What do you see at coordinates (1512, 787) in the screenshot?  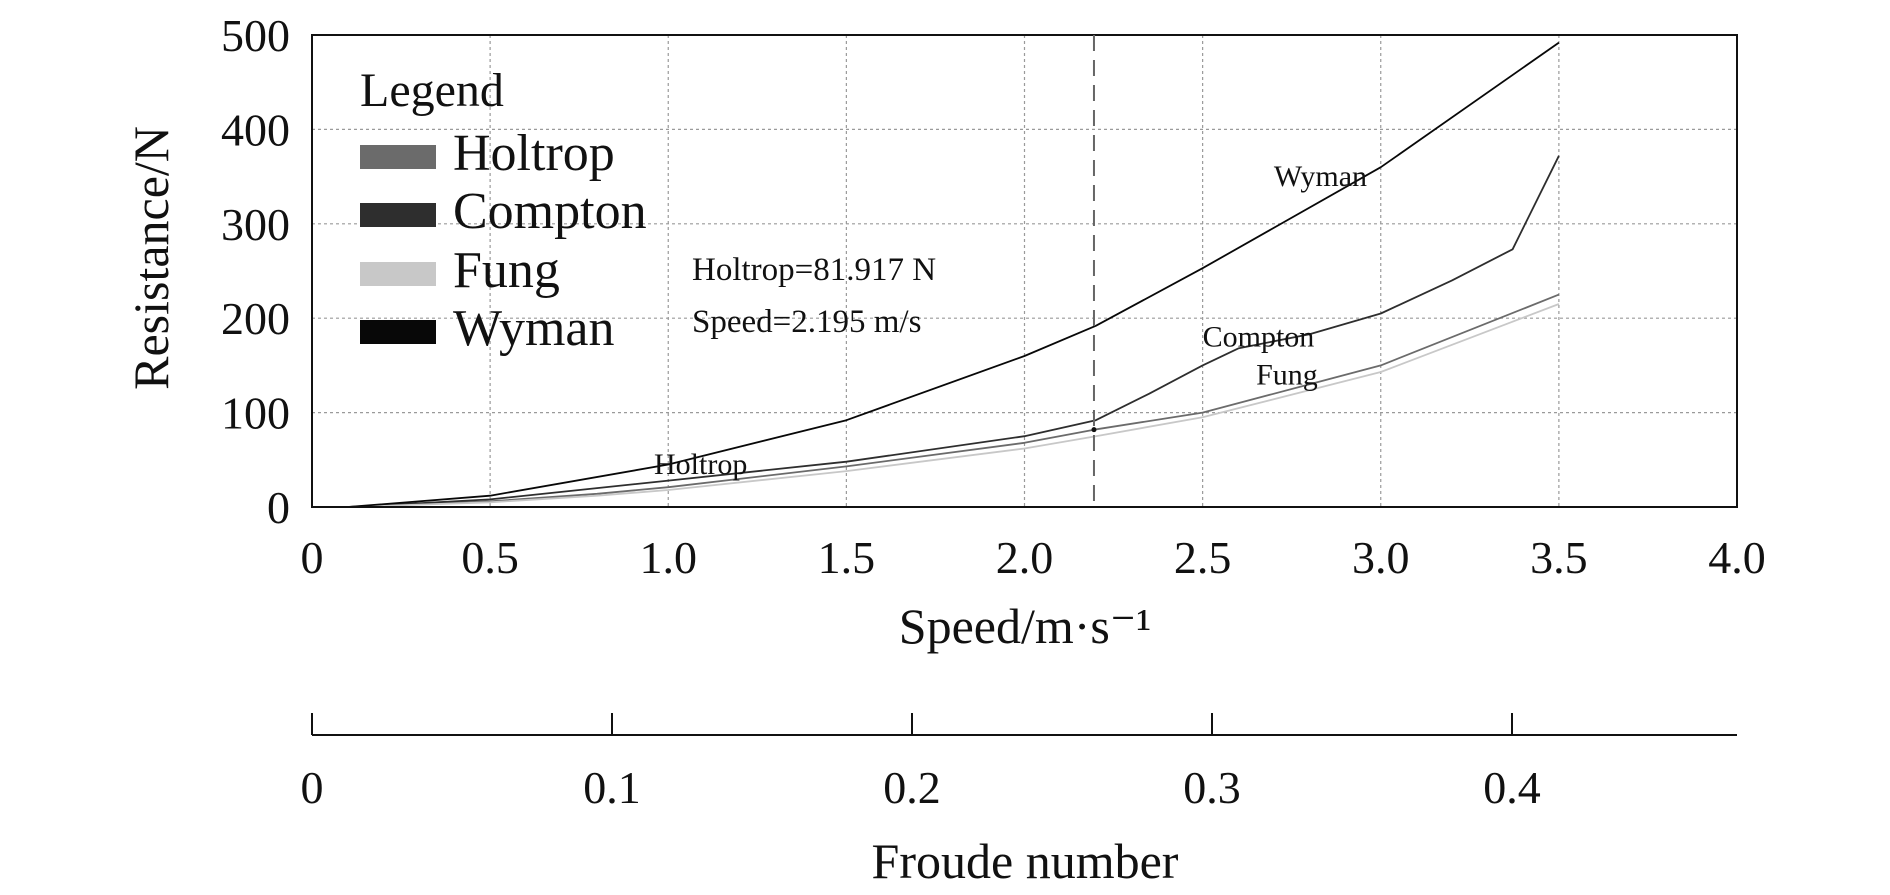 I see `froude-tick-label: 0.4` at bounding box center [1512, 787].